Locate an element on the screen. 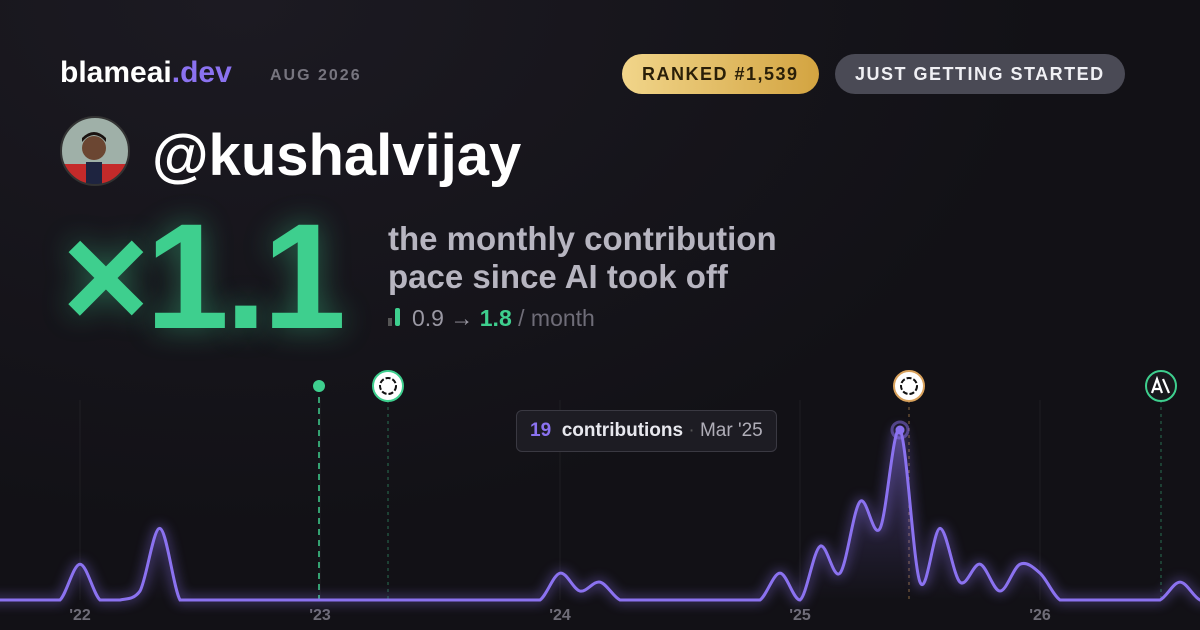 This screenshot has height=630, width=1200. multiplier: ×1.1 is located at coordinates (204, 276).